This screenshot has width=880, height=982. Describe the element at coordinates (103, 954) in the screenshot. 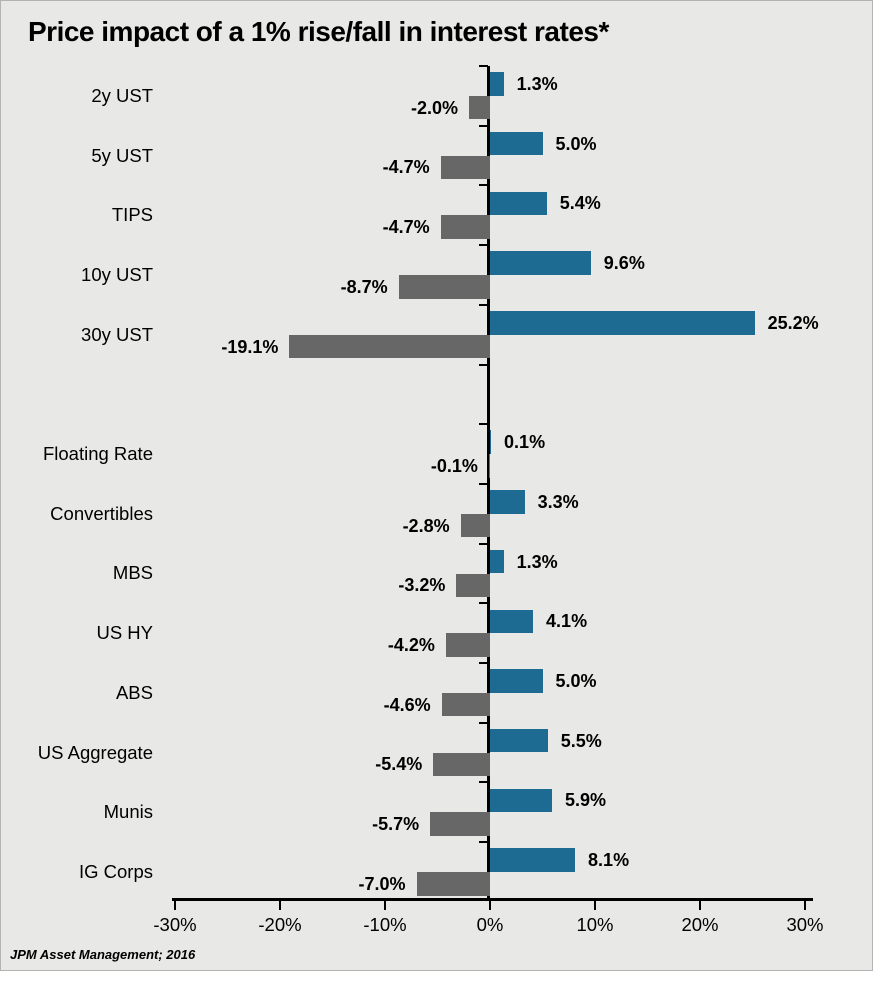

I see `source-note: JPM Asset Management; 2016` at that location.